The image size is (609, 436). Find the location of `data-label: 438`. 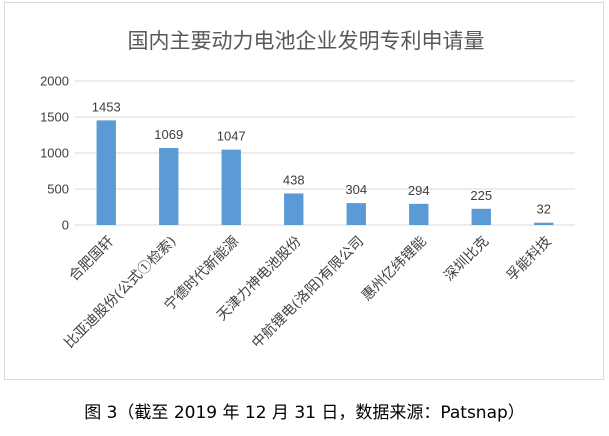

data-label: 438 is located at coordinates (294, 179).